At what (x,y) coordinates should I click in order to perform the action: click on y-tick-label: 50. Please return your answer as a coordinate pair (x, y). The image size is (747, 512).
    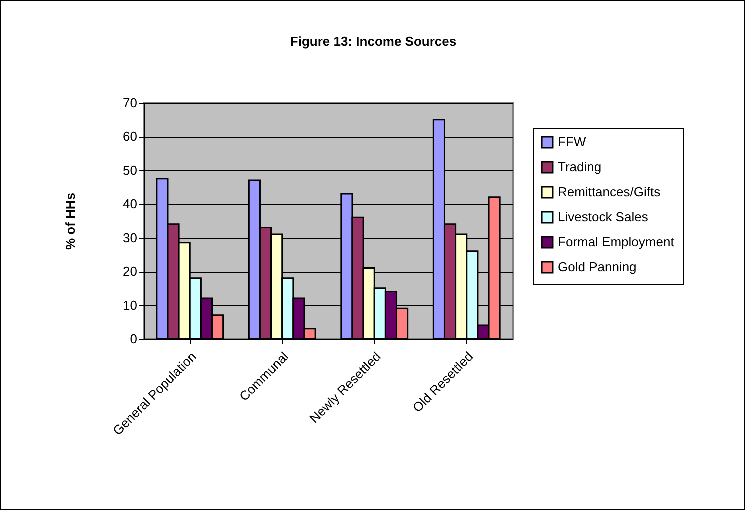
    Looking at the image, I should click on (130, 170).